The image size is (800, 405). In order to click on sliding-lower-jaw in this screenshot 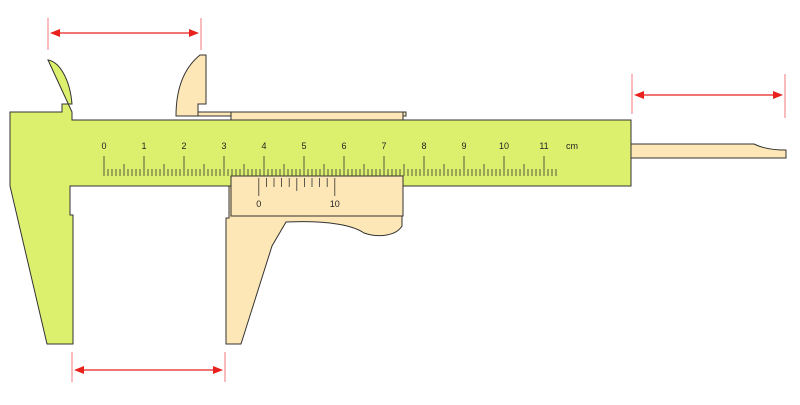, I will do `click(314, 264)`.